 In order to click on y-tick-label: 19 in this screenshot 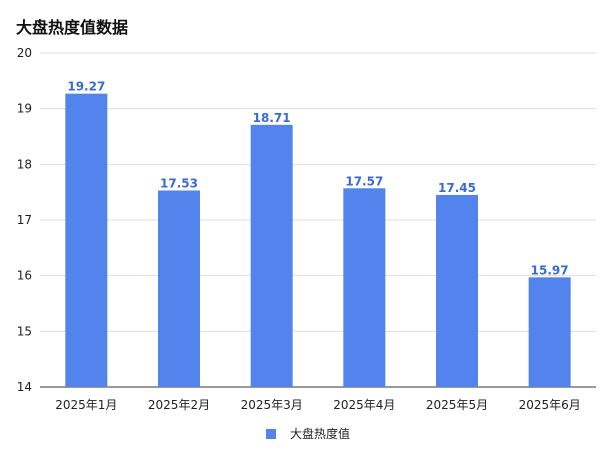, I will do `click(24, 109)`.